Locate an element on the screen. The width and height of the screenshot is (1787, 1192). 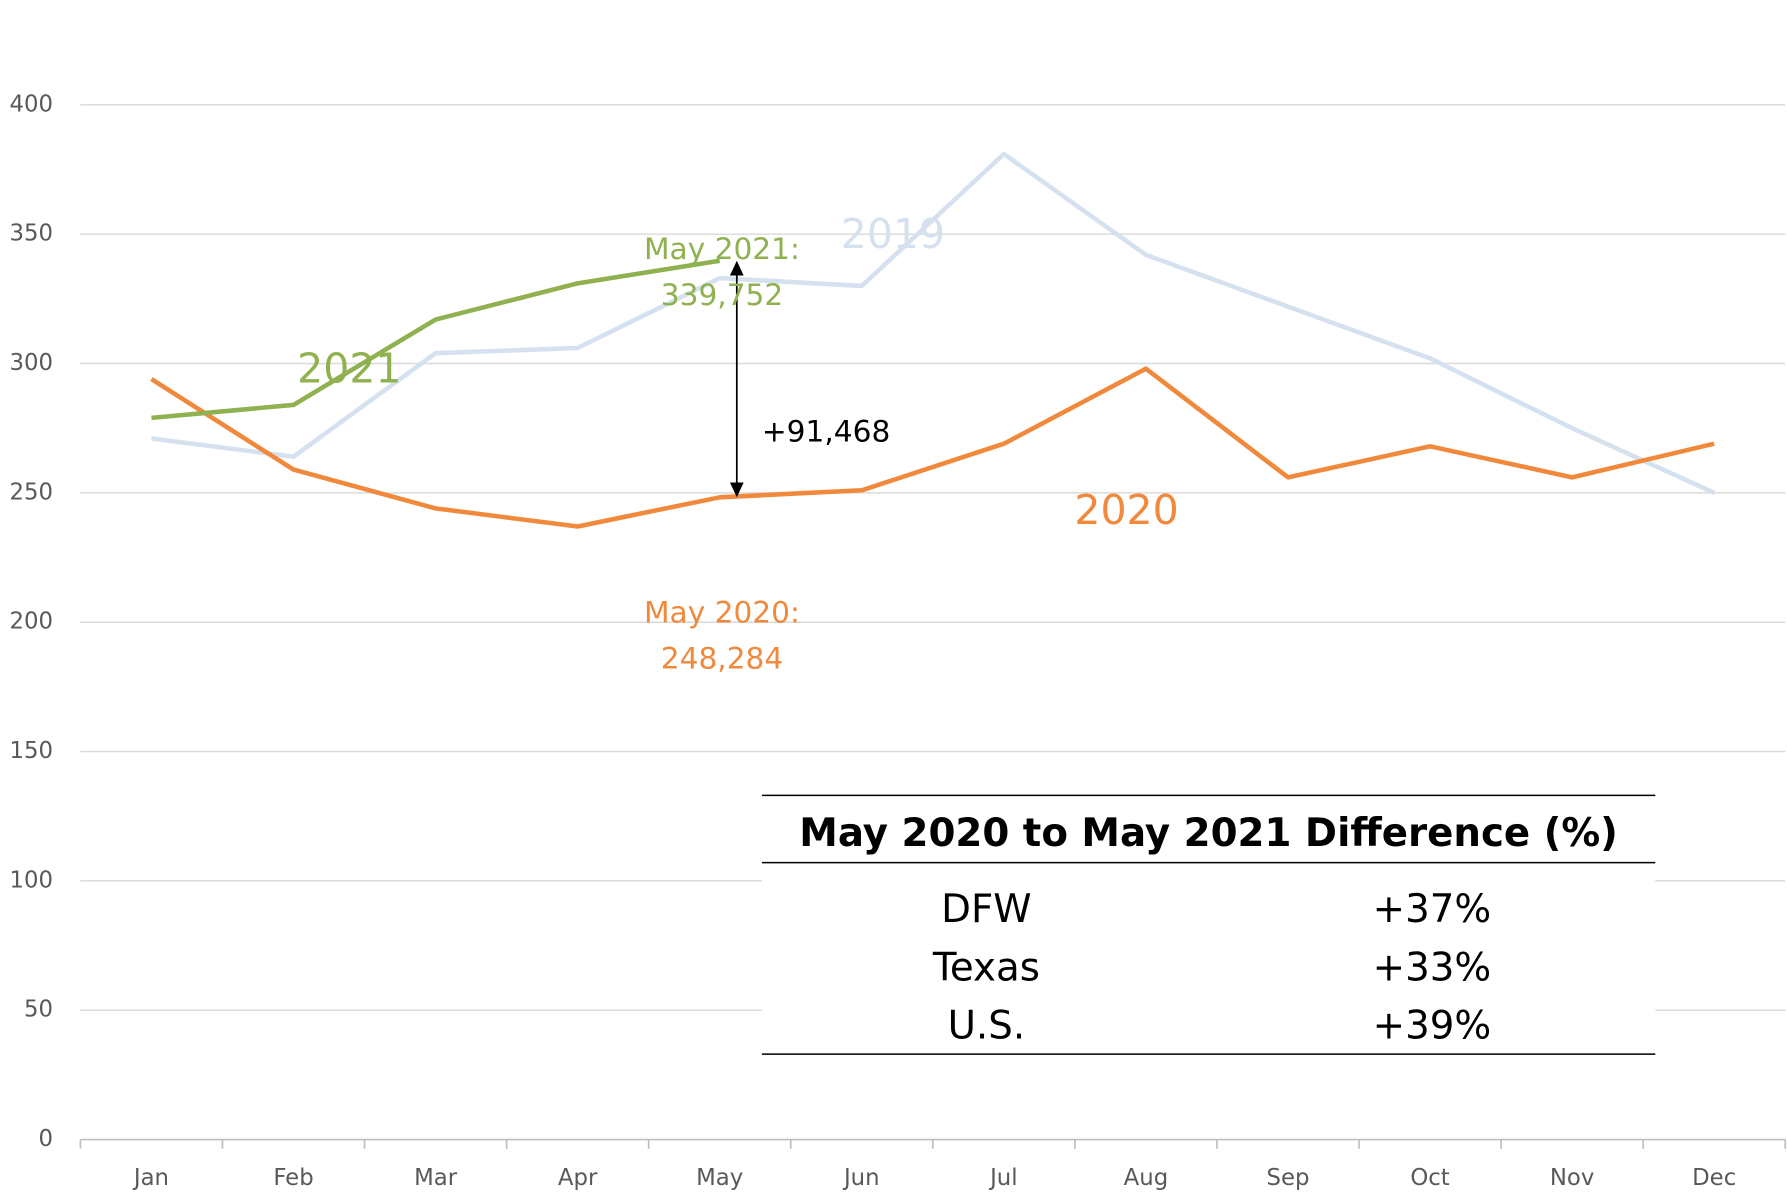
y-tick-label: 250 is located at coordinates (31, 492).